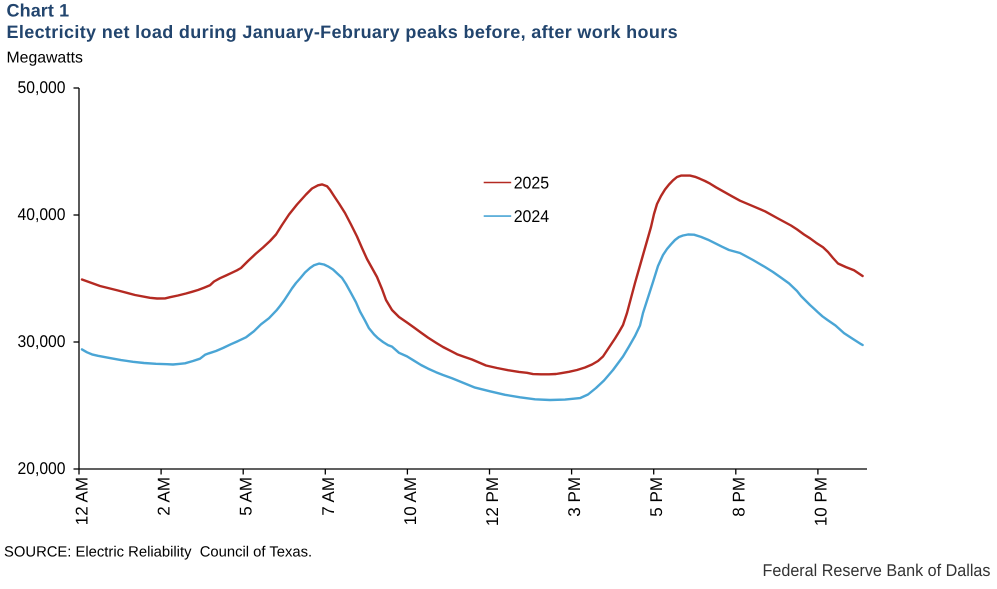 The height and width of the screenshot is (589, 997). Describe the element at coordinates (877, 570) in the screenshot. I see `svg-text: Federal Reserve Bank of Dallas` at that location.